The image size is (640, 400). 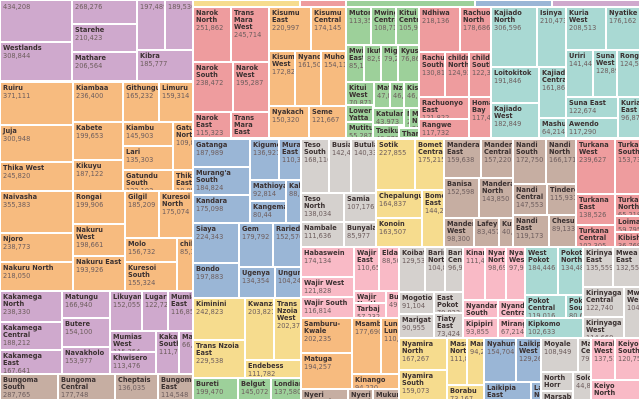 I want to click on treemap-cell: 268,276, so click(x=104, y=12).